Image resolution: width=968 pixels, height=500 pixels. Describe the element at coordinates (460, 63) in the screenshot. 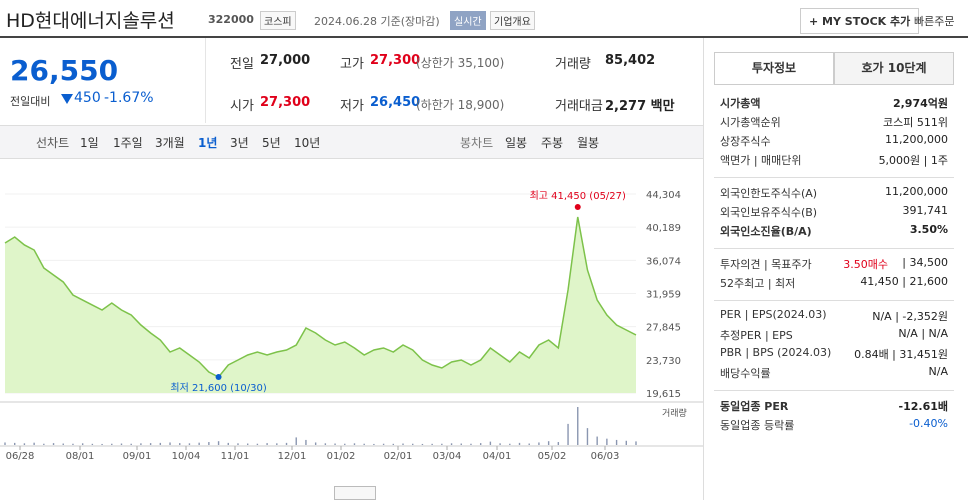

I see `summary-extra: (상한가 35,100)` at that location.